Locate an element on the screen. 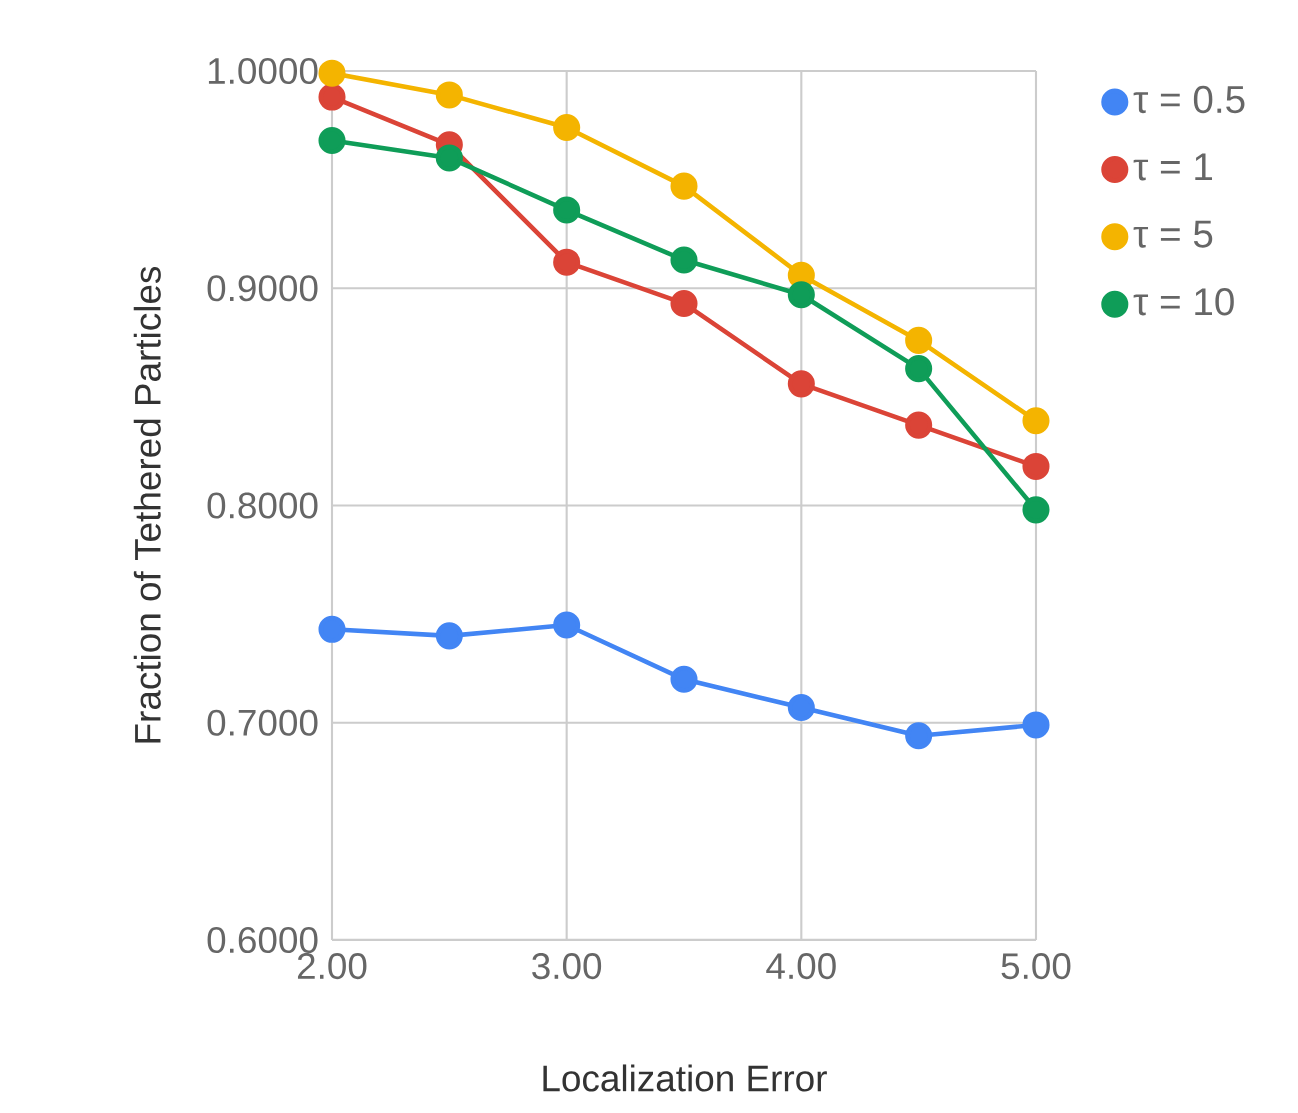  y-axis-title: Fraction of Tethered Particles is located at coordinates (147, 504).